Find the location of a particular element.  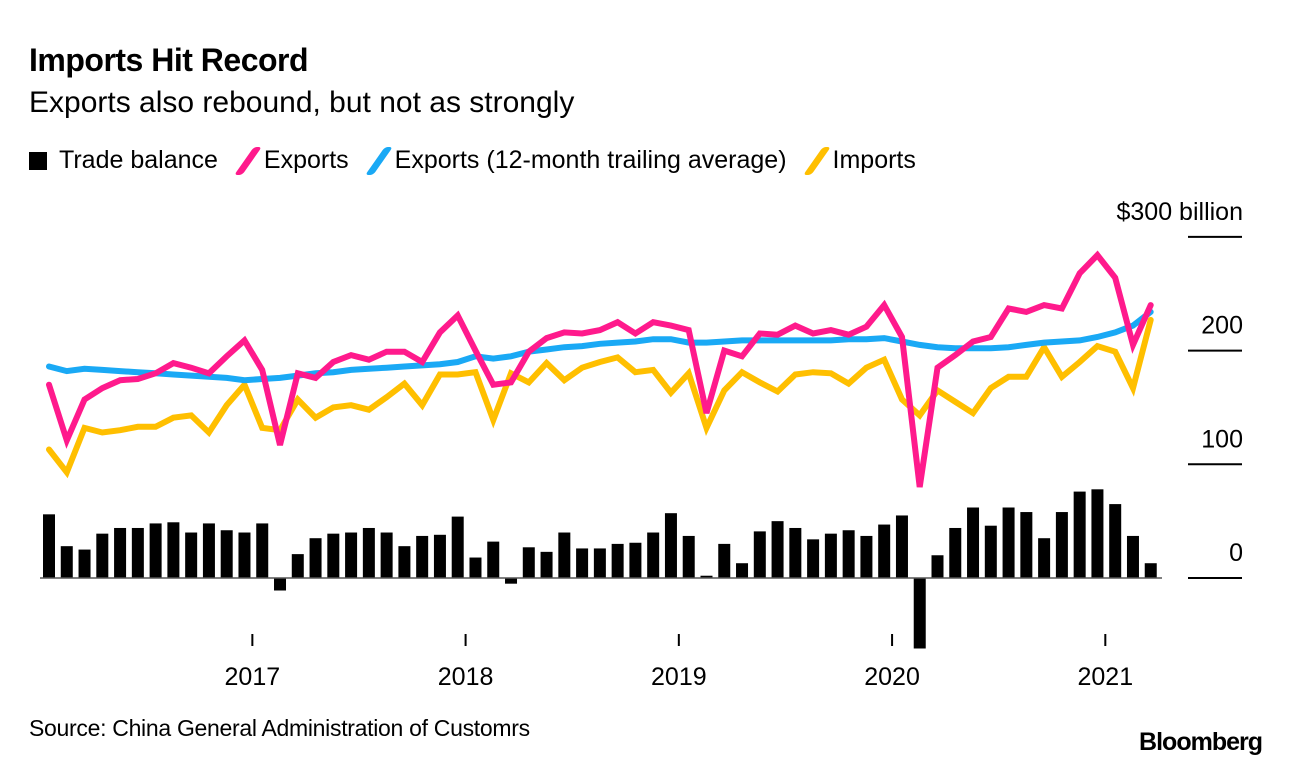

x-tick-label: 2018 is located at coordinates (466, 677).